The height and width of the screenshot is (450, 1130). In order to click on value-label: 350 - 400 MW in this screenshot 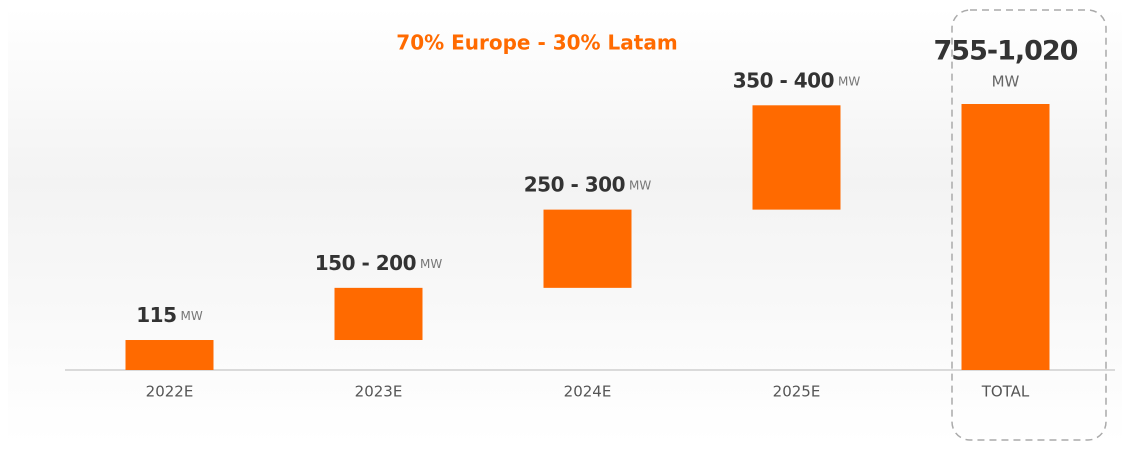, I will do `click(797, 80)`.